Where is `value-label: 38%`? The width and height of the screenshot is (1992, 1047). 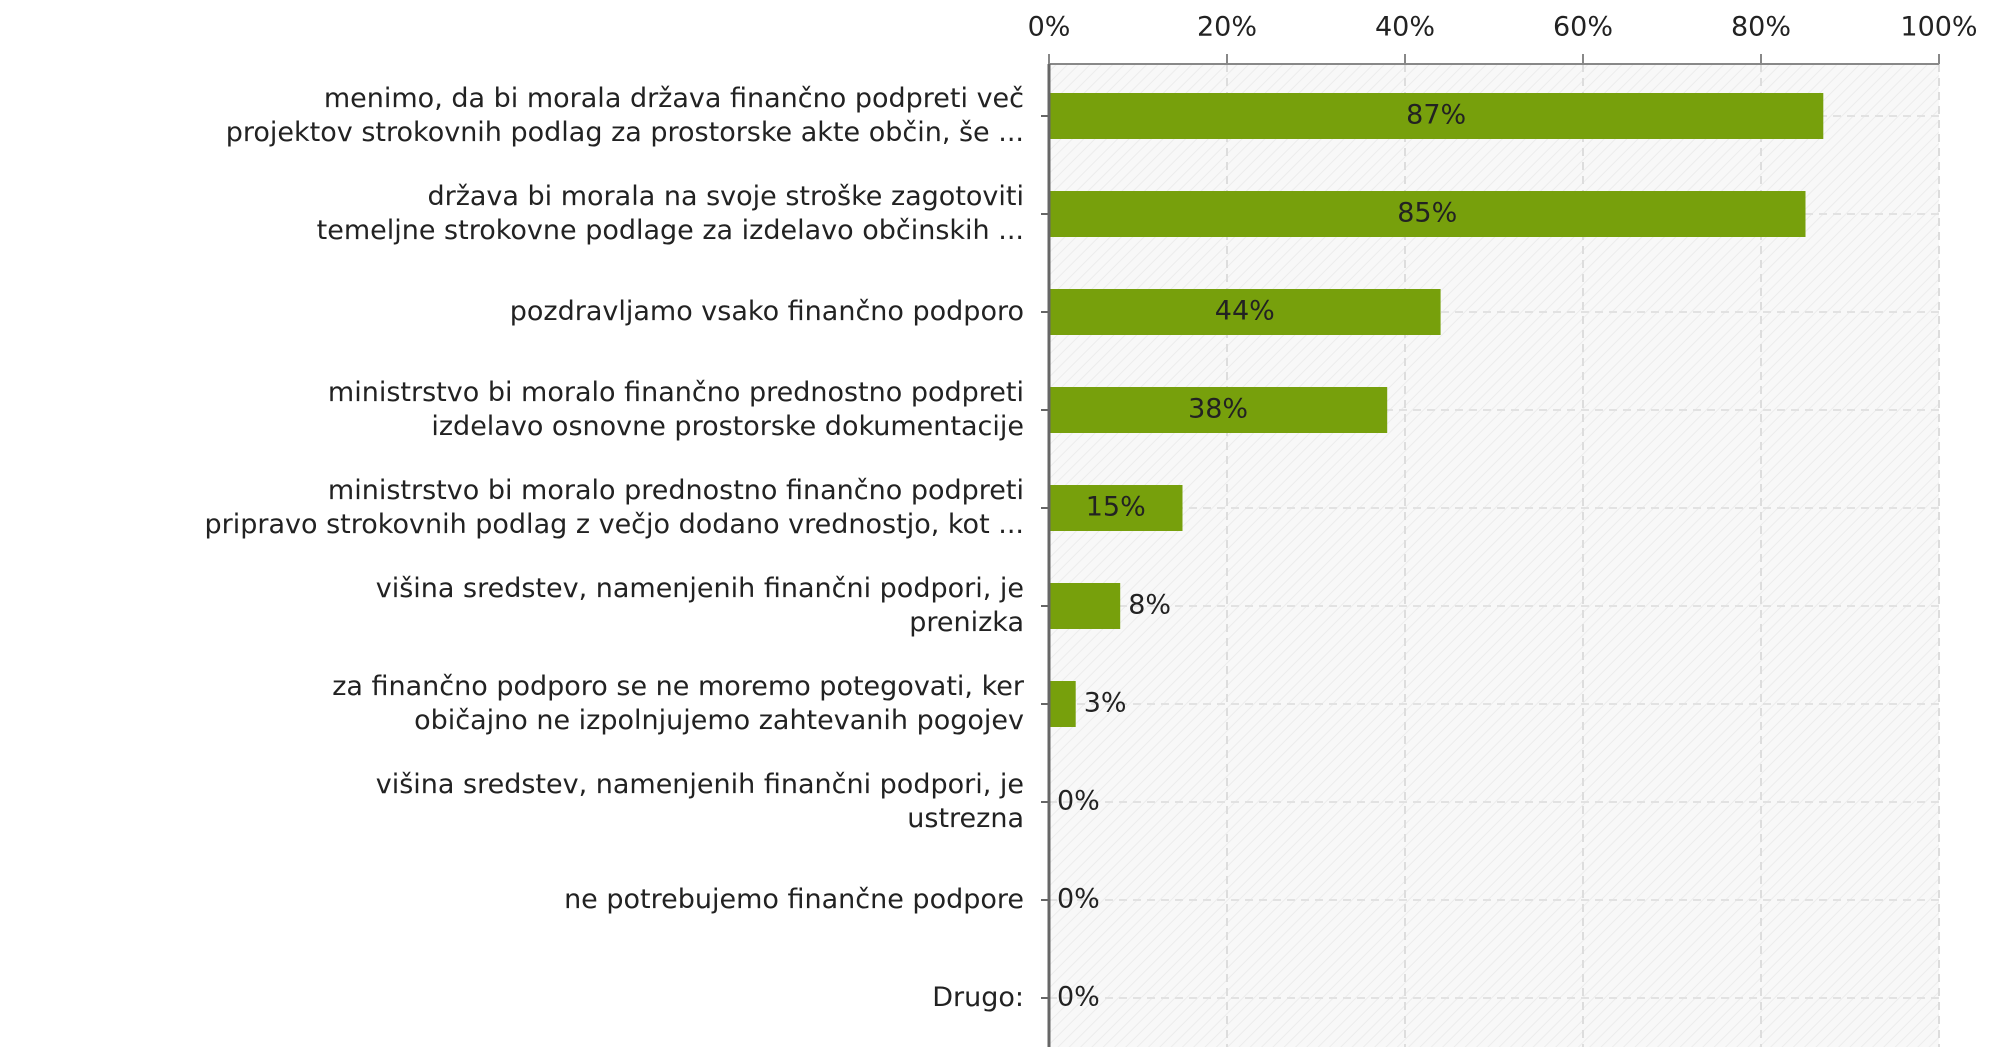
value-label: 38% is located at coordinates (1218, 409).